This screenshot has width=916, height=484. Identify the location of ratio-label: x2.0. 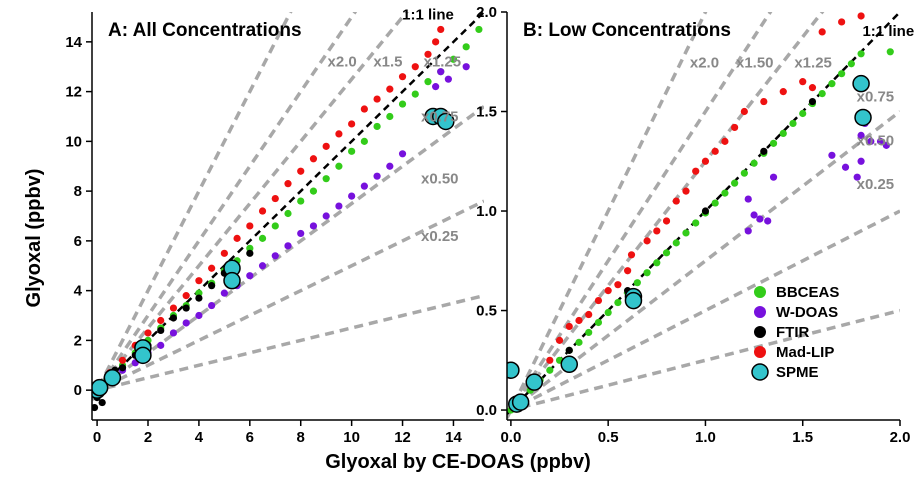
(704, 63).